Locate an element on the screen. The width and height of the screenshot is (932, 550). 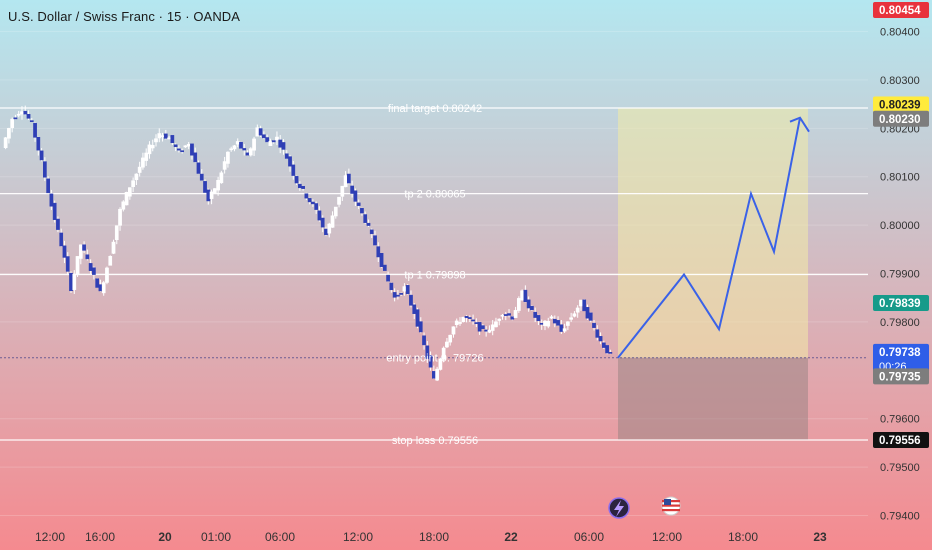
level-label: stop loss 0.79556 is located at coordinates (435, 441).